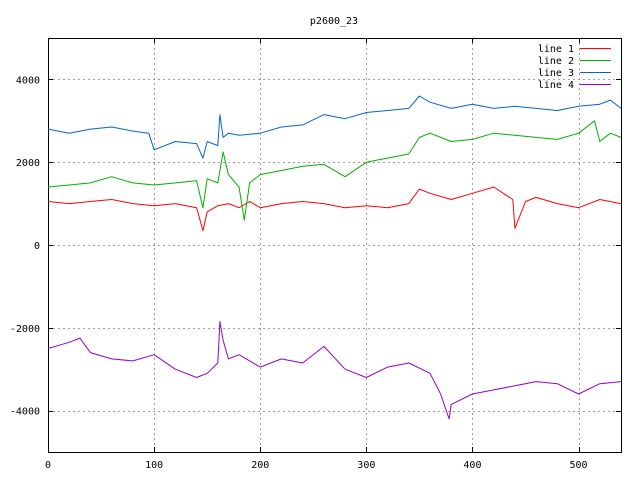 The image size is (640, 480). Describe the element at coordinates (25, 412) in the screenshot. I see `y-tick-label: -4000` at that location.